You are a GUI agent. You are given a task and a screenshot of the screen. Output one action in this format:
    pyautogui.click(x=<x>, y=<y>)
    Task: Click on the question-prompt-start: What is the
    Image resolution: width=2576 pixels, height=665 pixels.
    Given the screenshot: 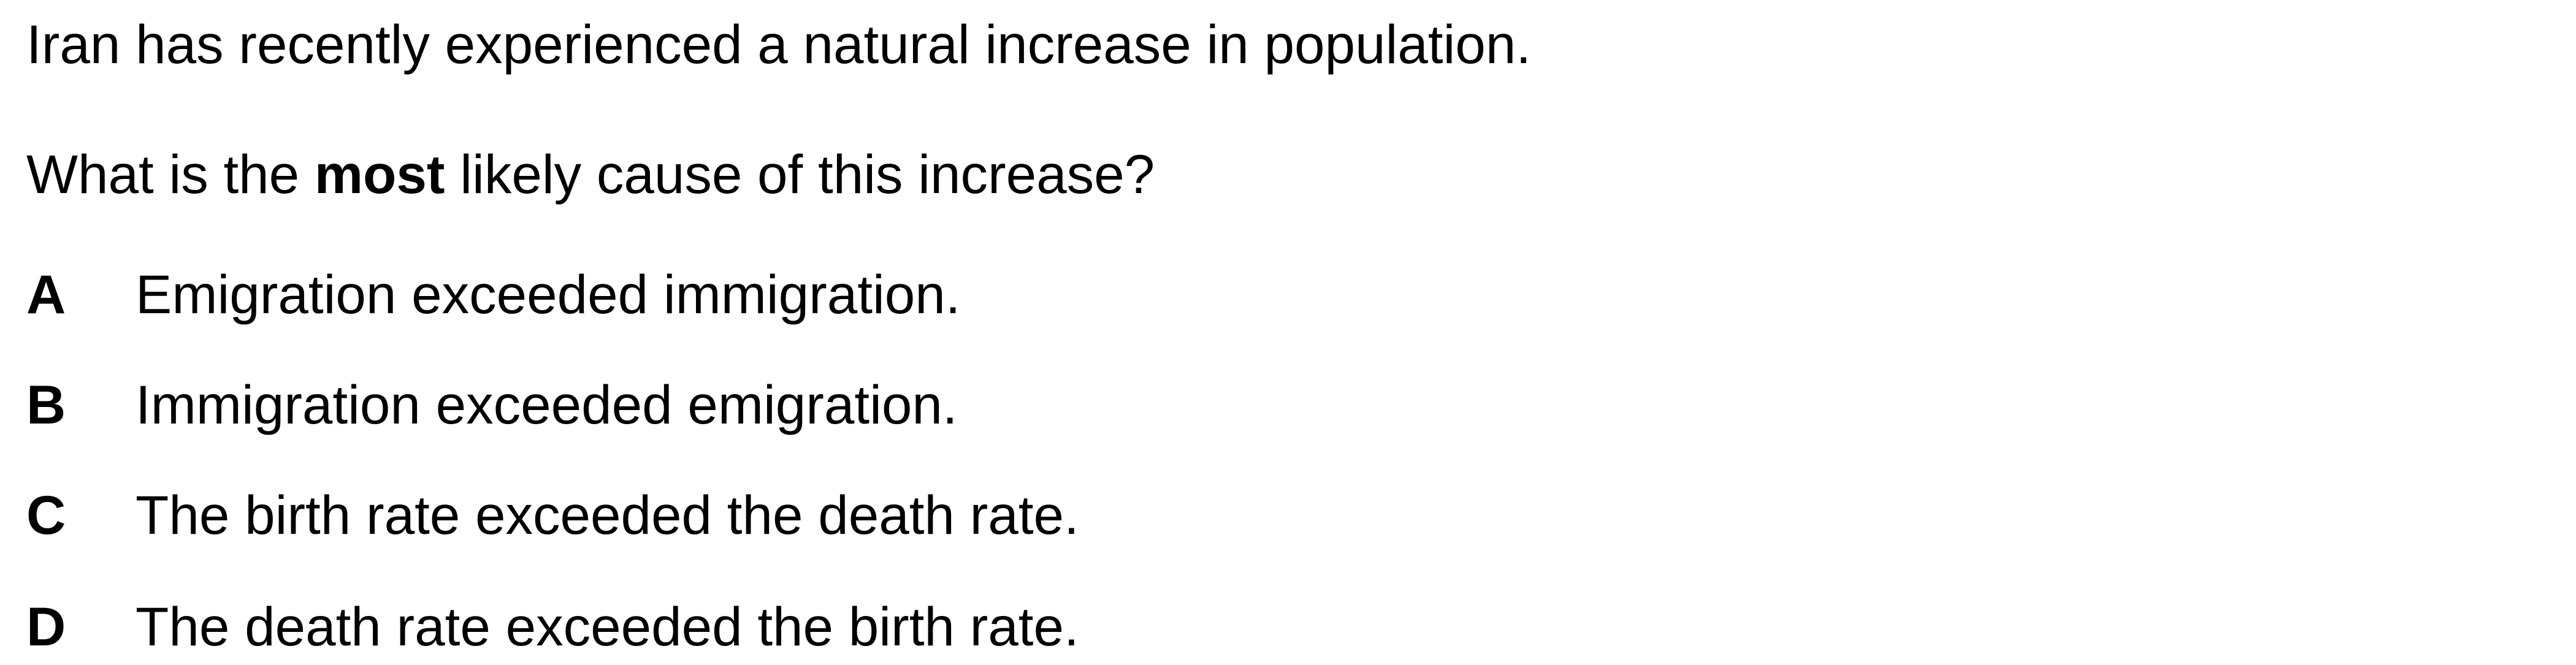 What is the action you would take?
    pyautogui.click(x=170, y=174)
    